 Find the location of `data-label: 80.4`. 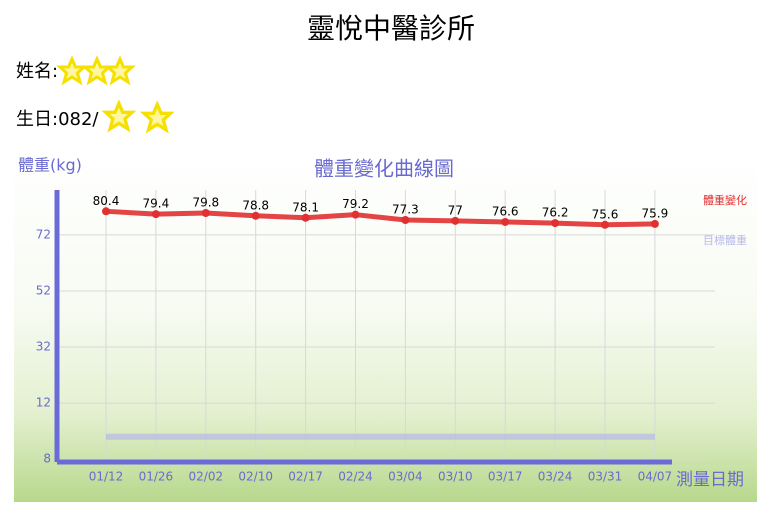

data-label: 80.4 is located at coordinates (106, 201).